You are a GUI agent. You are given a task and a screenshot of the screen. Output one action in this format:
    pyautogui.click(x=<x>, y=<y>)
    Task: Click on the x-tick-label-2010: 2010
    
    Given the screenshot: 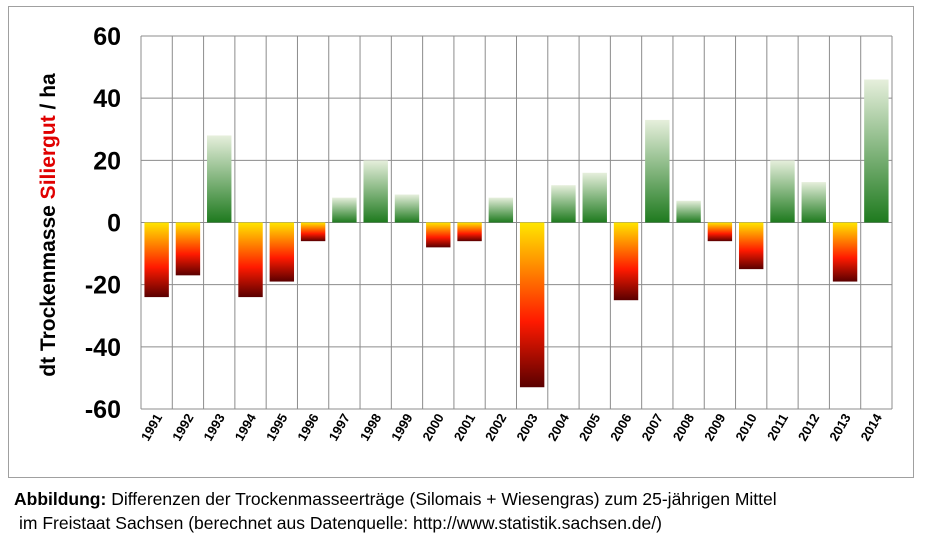 What is the action you would take?
    pyautogui.click(x=745, y=427)
    